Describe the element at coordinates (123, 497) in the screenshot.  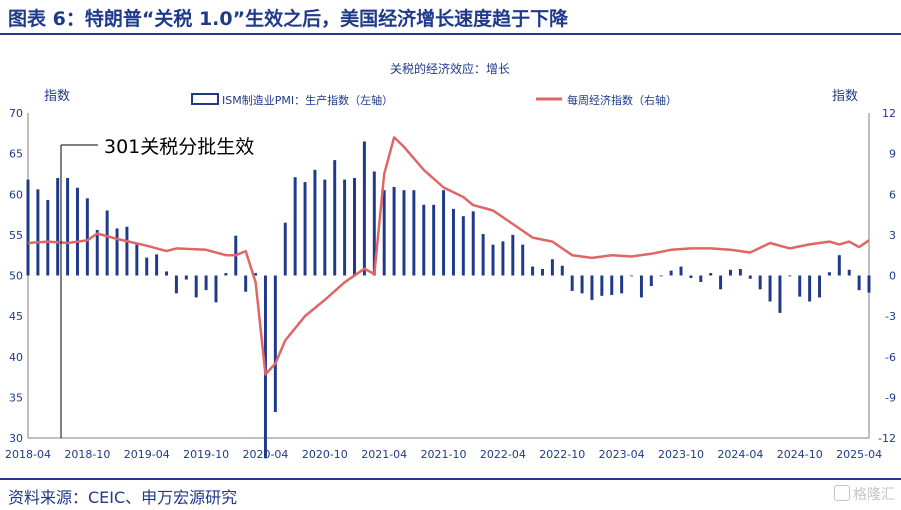
I see `source-note: 资料来源：CEIC、申万宏源研究` at that location.